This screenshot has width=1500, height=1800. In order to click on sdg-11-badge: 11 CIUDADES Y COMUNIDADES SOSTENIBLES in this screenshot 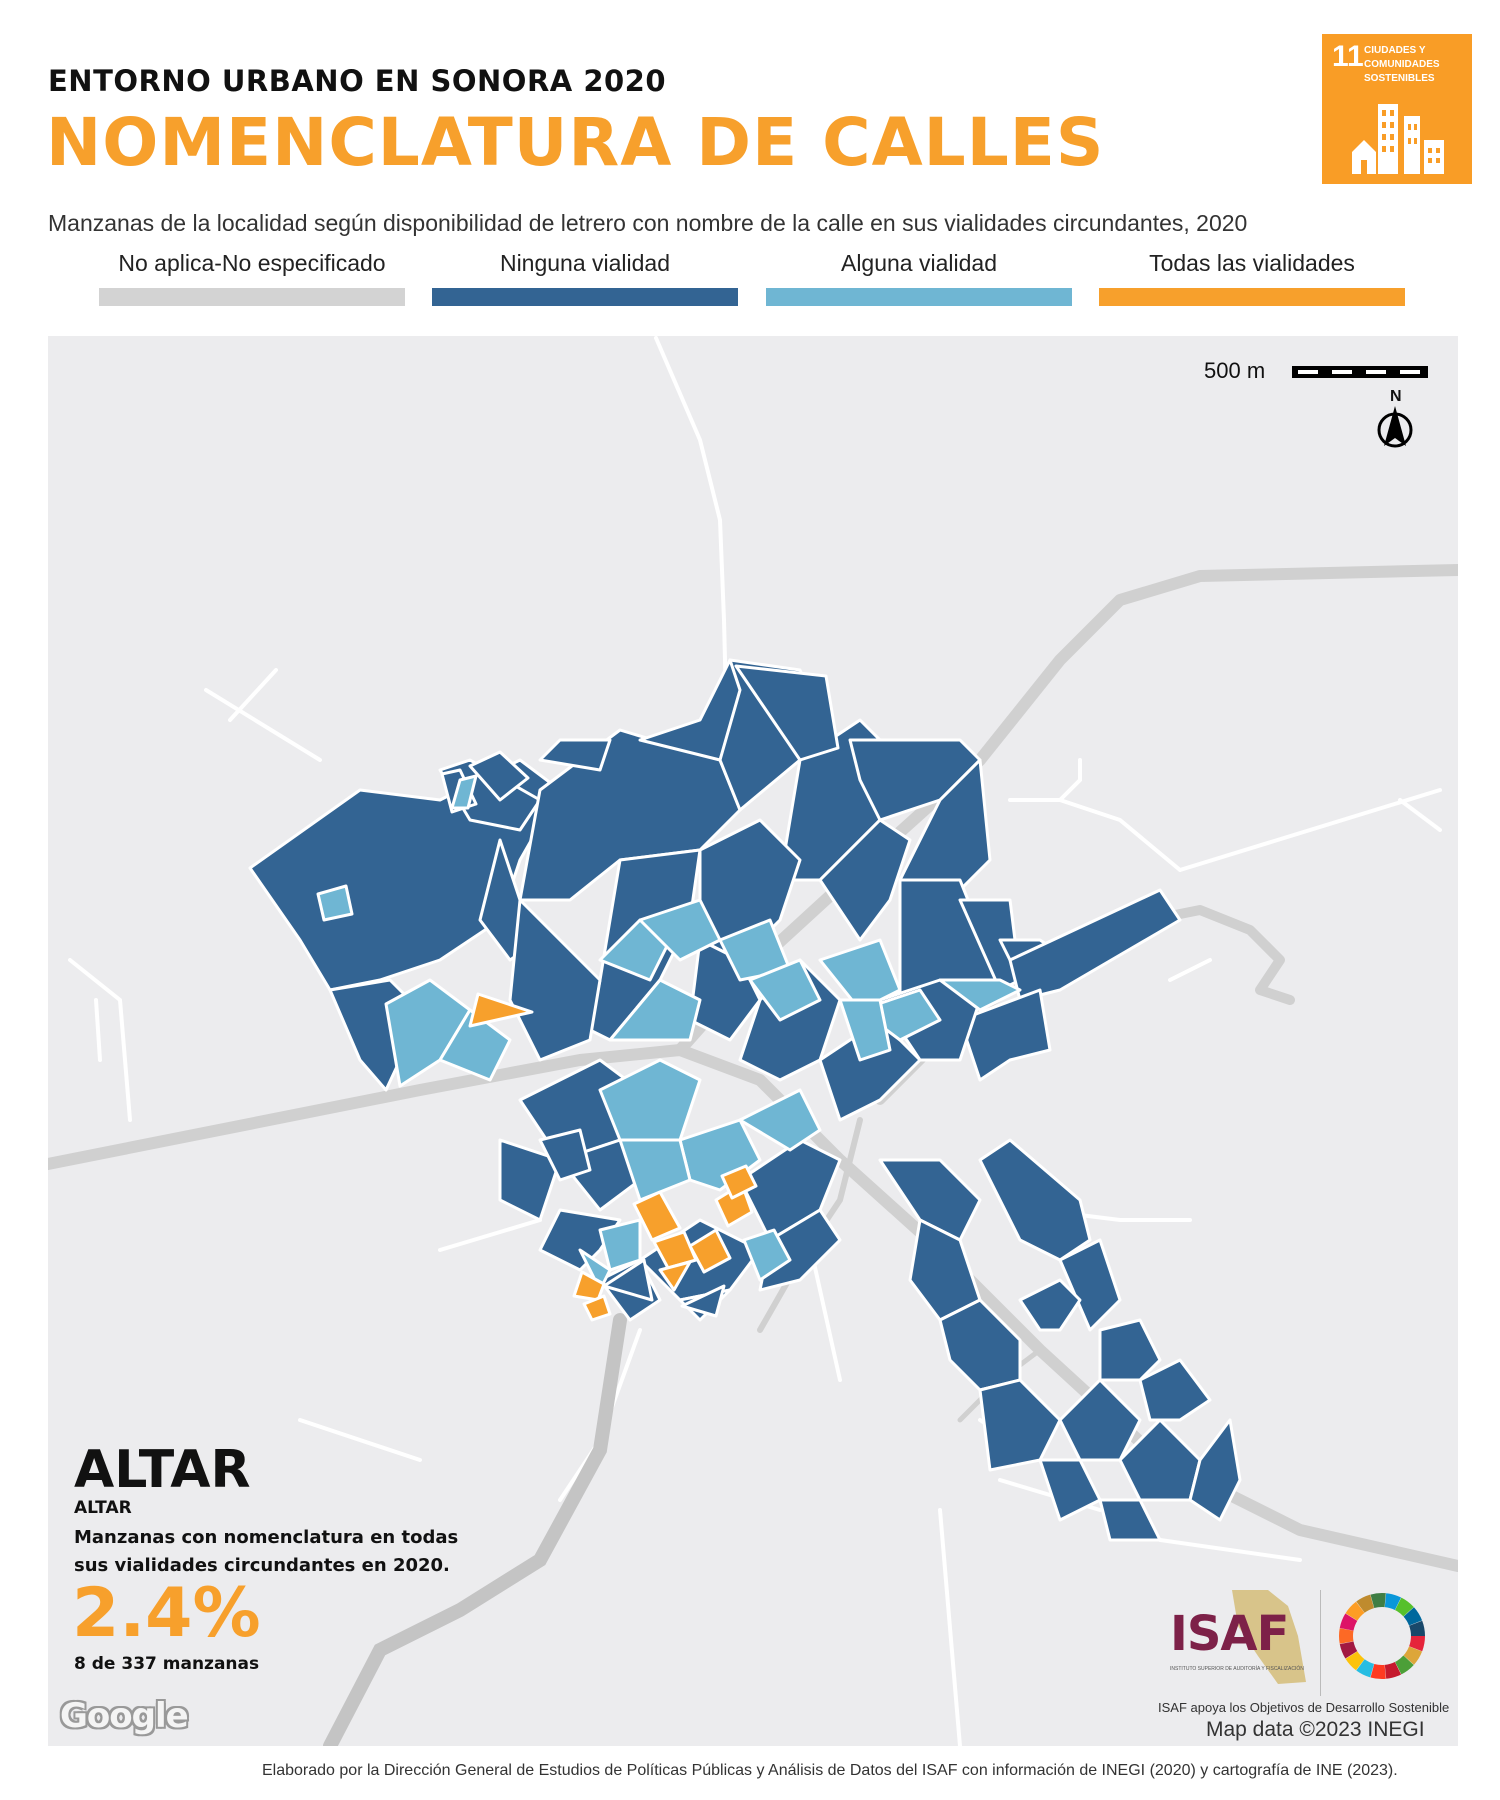, I will do `click(1397, 109)`.